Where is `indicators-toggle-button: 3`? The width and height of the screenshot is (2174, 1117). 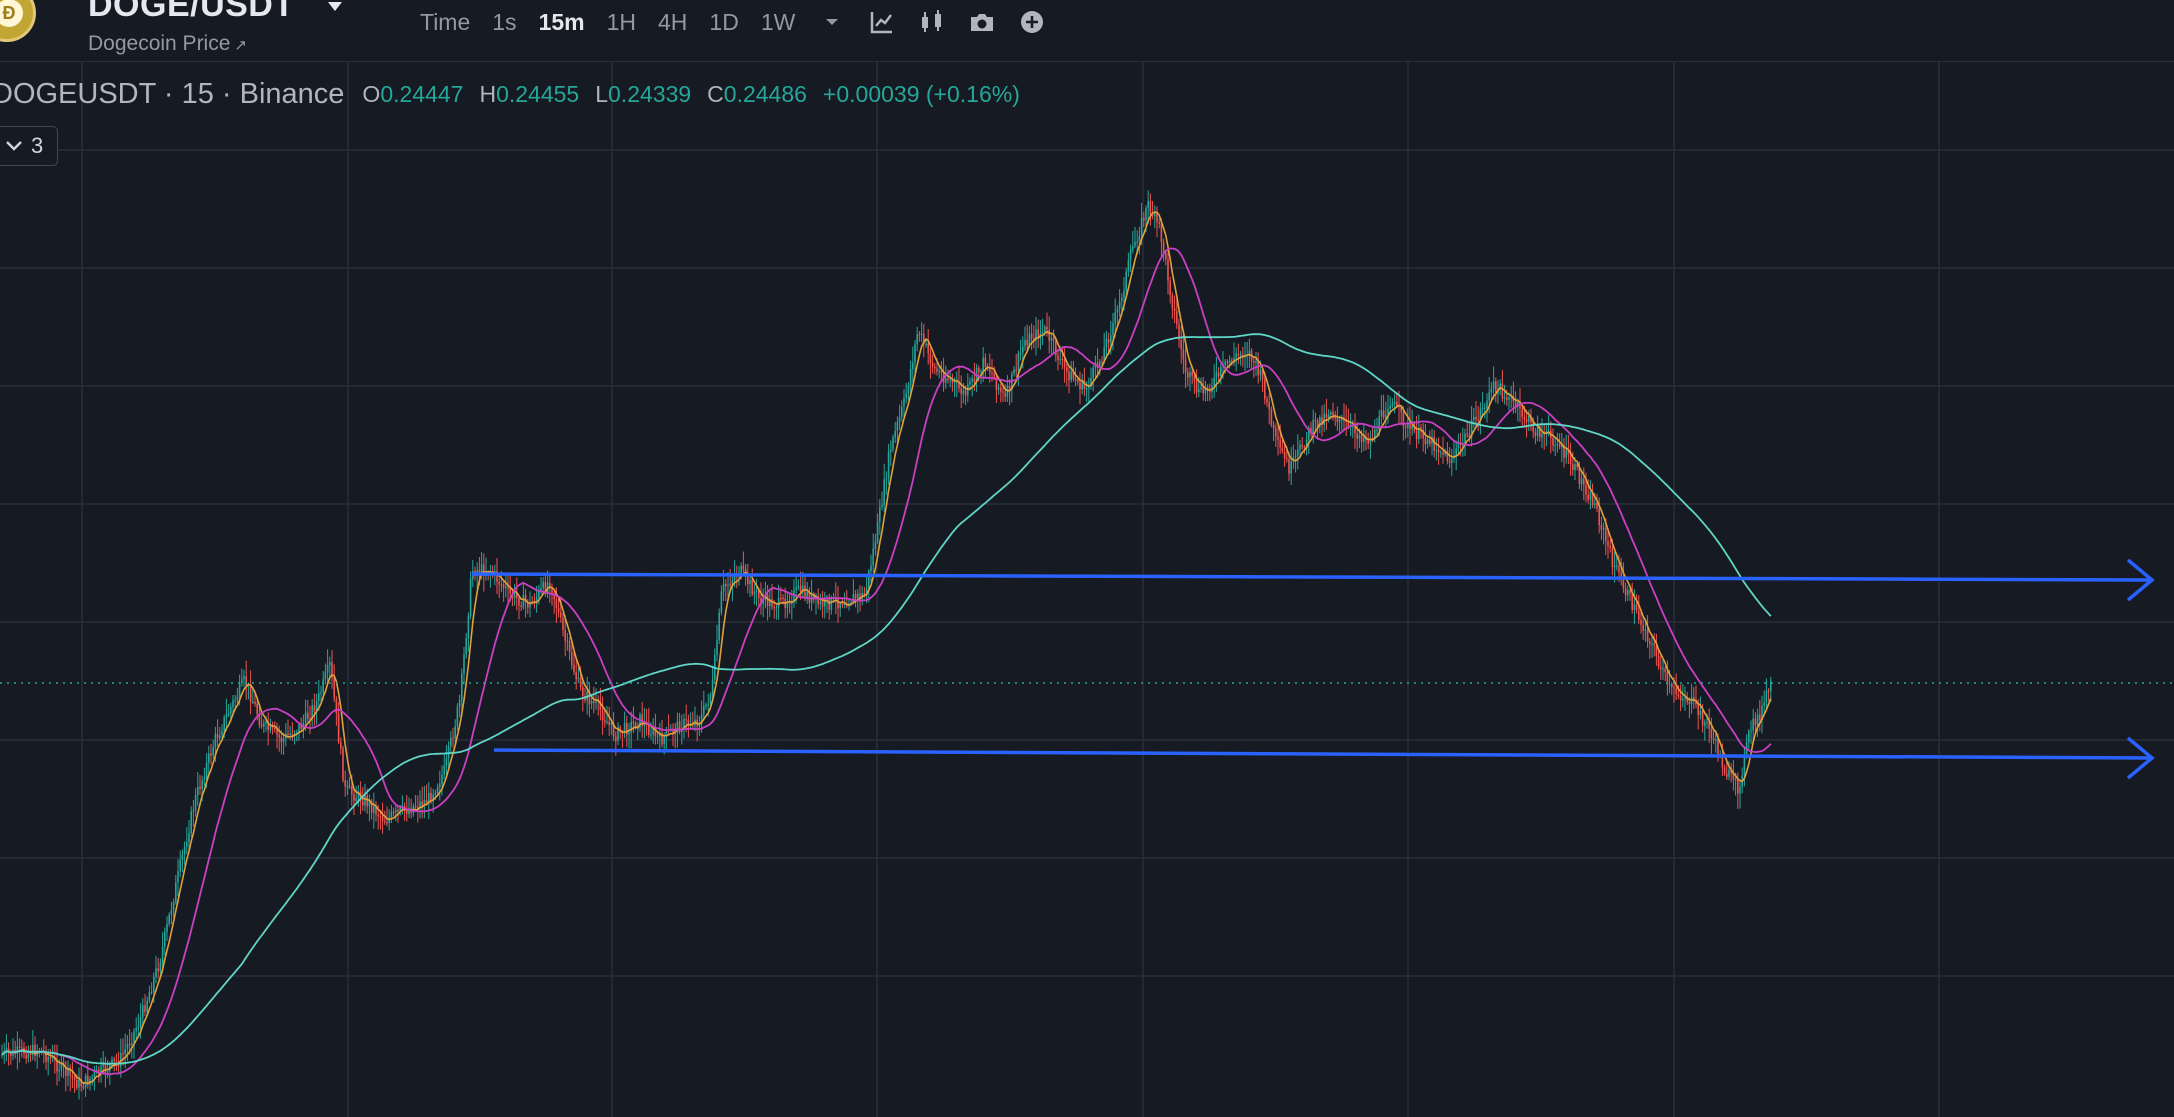 indicators-toggle-button: 3 is located at coordinates (29, 146).